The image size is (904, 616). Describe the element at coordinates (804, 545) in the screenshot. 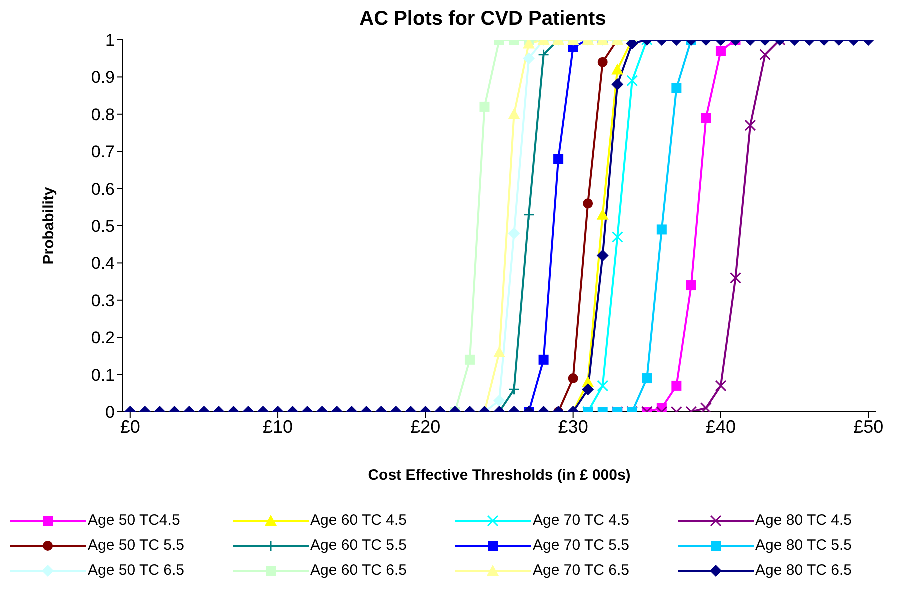

I see `legend-label: Age 80 TC 5.5` at that location.